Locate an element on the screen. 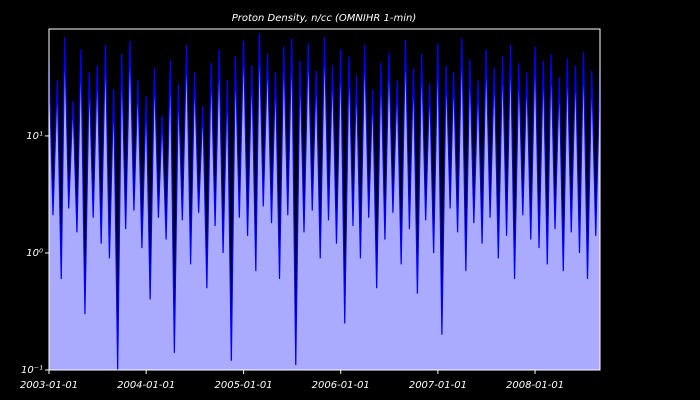 This screenshot has width=700, height=400. y-tick-label: 10¹ is located at coordinates (34, 136).